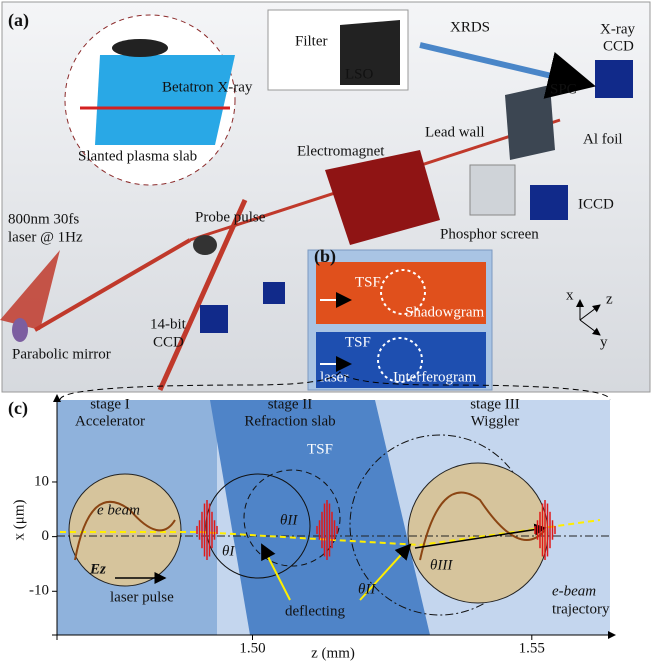 Image resolution: width=652 pixels, height=664 pixels. What do you see at coordinates (507, 70) in the screenshot?
I see `xrds-arrow` at bounding box center [507, 70].